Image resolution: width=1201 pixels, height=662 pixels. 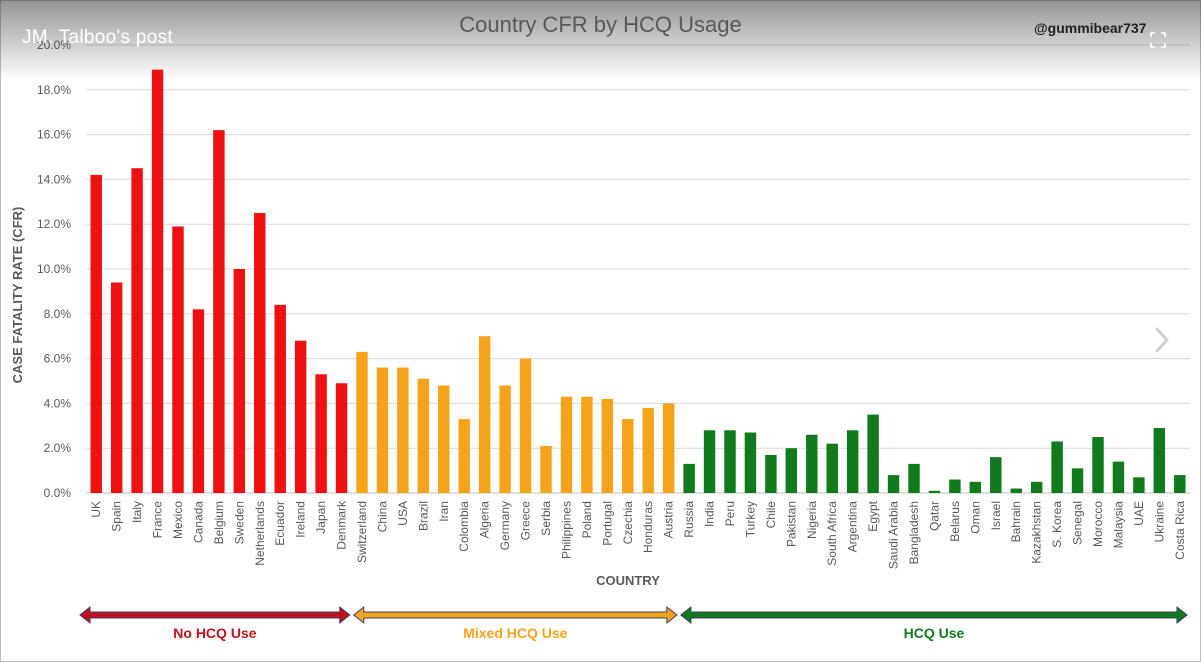 What do you see at coordinates (403, 513) in the screenshot?
I see `x-tick-label: USA` at bounding box center [403, 513].